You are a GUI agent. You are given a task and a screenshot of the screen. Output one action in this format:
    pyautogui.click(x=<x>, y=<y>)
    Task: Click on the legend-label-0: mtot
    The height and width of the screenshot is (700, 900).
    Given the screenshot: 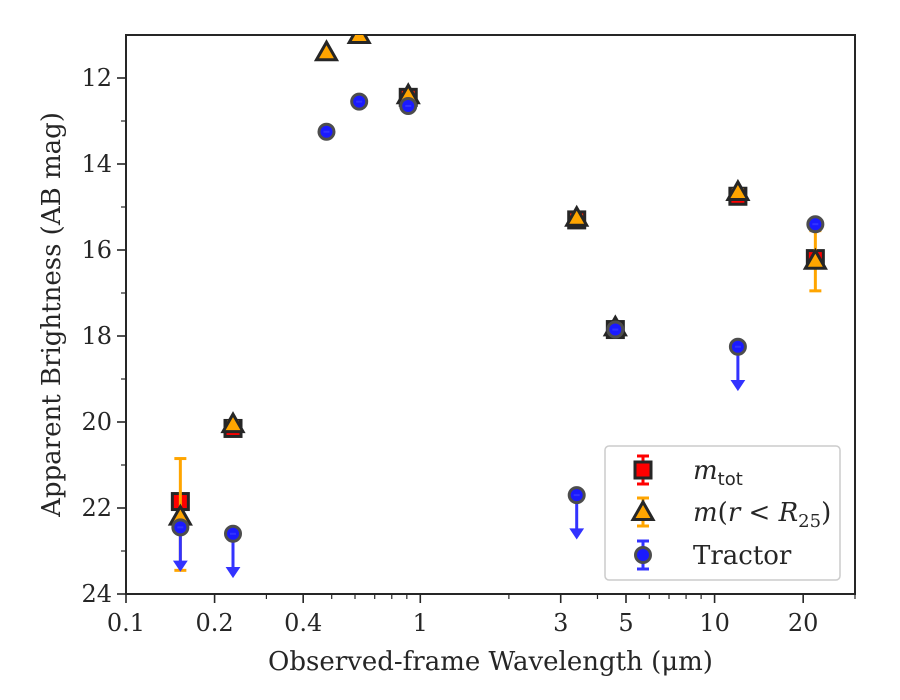 What is the action you would take?
    pyautogui.click(x=718, y=473)
    